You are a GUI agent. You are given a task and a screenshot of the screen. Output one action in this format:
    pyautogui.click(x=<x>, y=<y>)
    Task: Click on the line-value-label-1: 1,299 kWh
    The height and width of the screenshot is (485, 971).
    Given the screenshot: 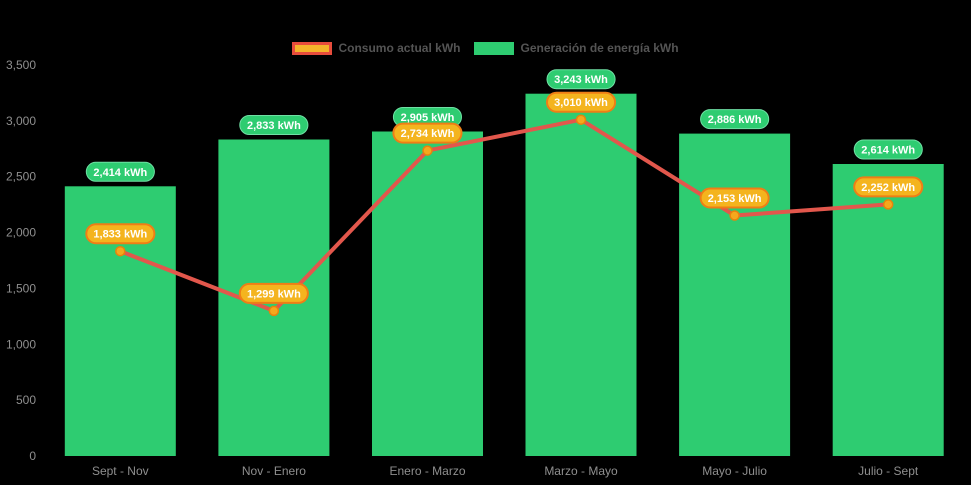 What is the action you would take?
    pyautogui.click(x=273, y=293)
    